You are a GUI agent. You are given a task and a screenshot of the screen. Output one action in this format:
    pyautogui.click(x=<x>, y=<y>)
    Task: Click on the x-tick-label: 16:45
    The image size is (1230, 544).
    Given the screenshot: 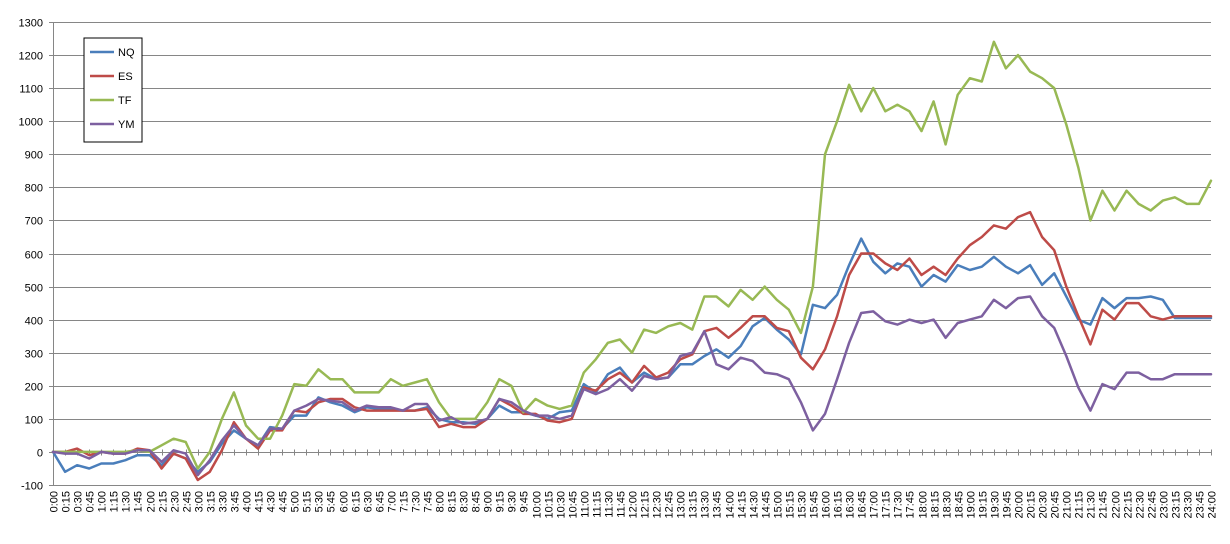 What is the action you would take?
    pyautogui.click(x=863, y=505)
    